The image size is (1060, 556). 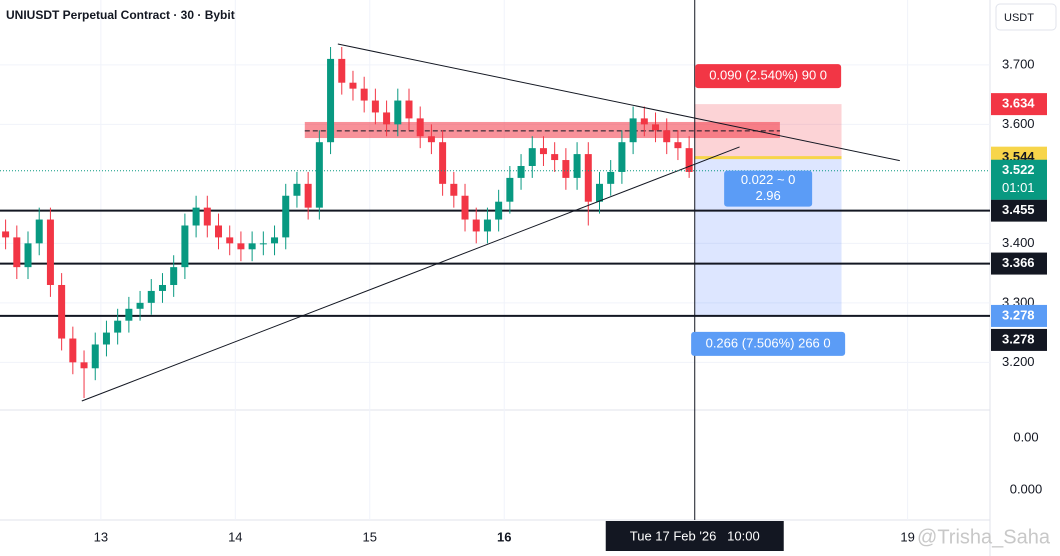 What do you see at coordinates (542, 130) in the screenshot?
I see `resistance-zone` at bounding box center [542, 130].